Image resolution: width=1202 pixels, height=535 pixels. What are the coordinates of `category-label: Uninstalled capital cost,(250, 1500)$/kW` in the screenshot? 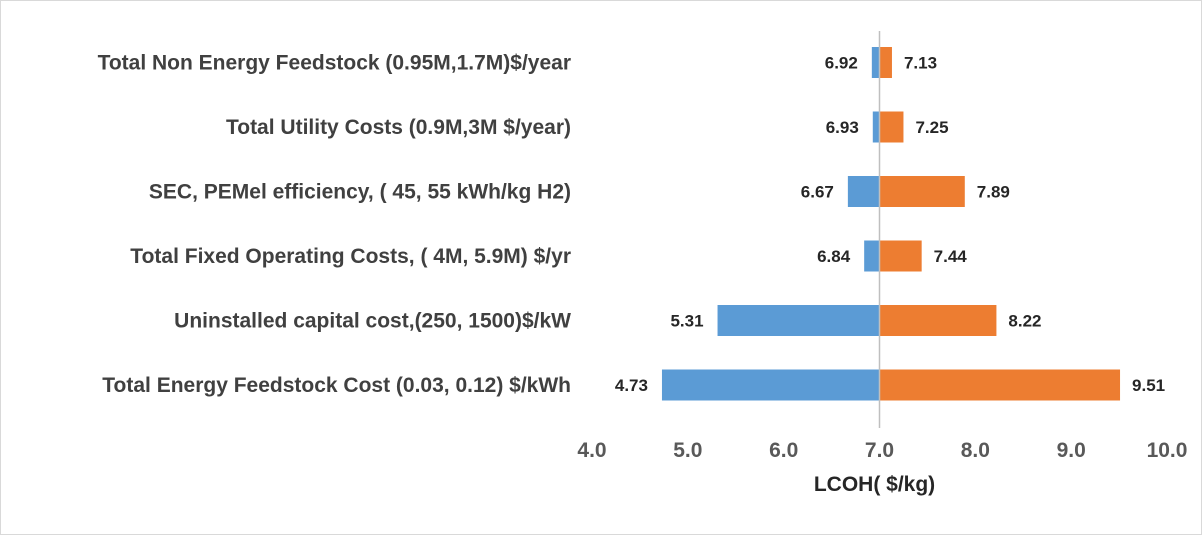 It's located at (372, 321).